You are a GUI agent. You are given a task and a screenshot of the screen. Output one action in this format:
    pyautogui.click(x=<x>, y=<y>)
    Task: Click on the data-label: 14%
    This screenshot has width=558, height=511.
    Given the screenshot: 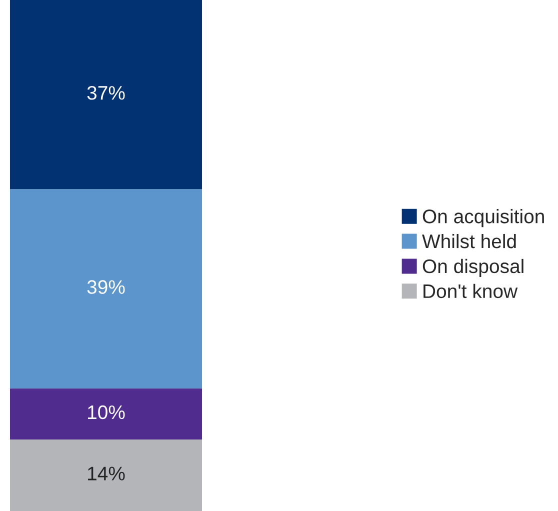 What is the action you would take?
    pyautogui.click(x=106, y=473)
    